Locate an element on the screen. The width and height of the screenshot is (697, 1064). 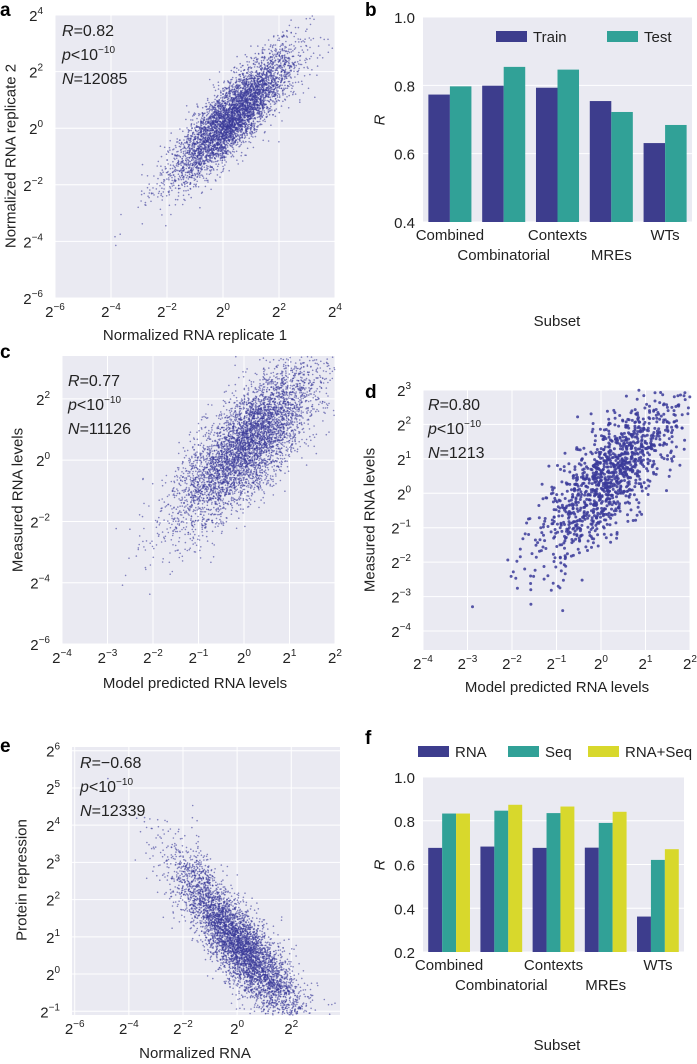
tick-base: 2 is located at coordinates (332, 312).